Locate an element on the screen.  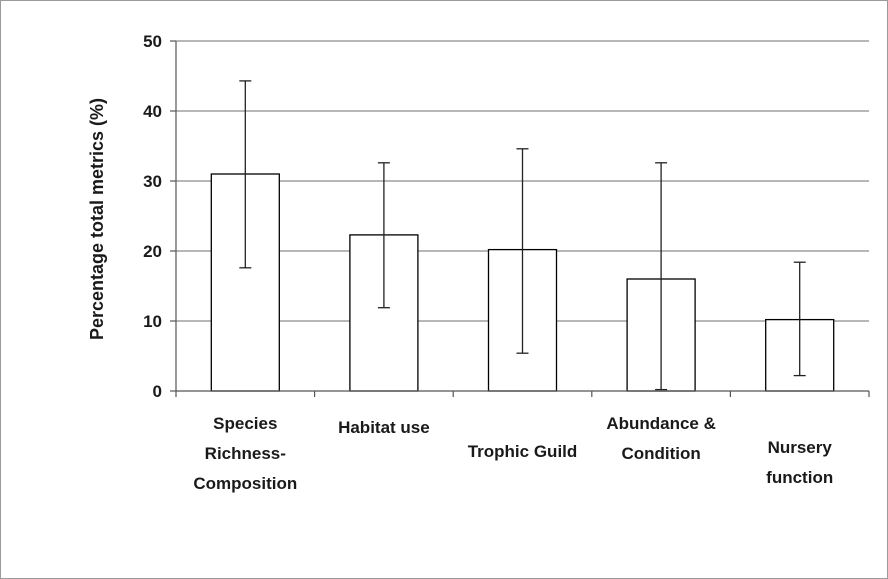
category-label-line: Trophic Guild is located at coordinates (523, 451).